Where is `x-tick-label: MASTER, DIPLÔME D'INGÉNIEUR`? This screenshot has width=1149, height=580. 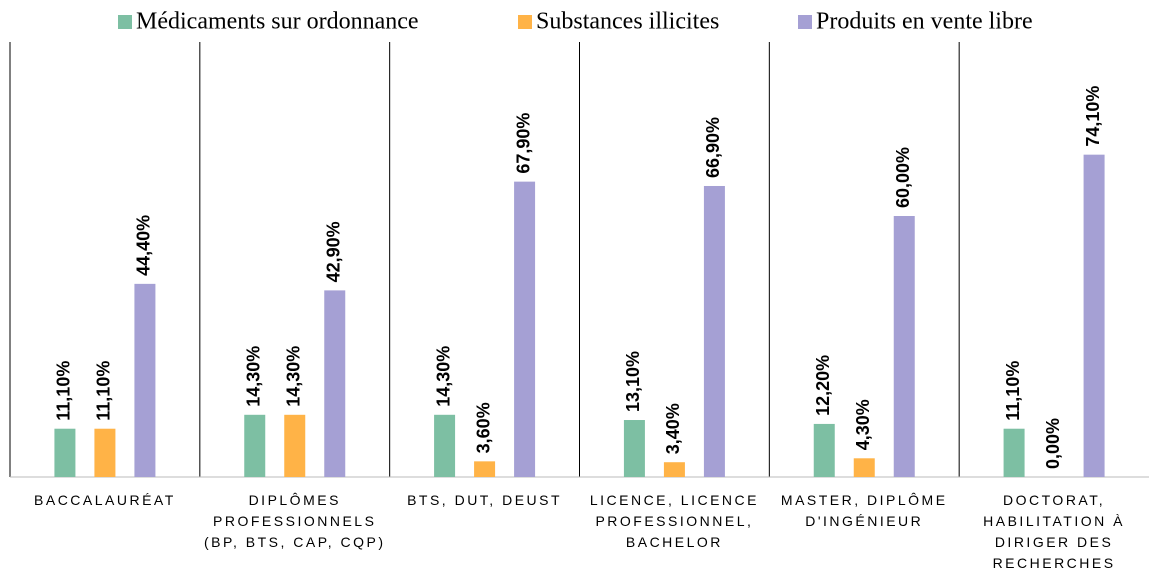 x-tick-label: MASTER, DIPLÔME D'INGÉNIEUR is located at coordinates (864, 510).